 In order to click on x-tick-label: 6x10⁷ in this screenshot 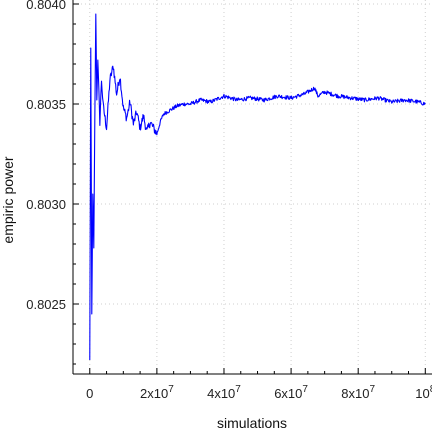, I will do `click(291, 392)`.